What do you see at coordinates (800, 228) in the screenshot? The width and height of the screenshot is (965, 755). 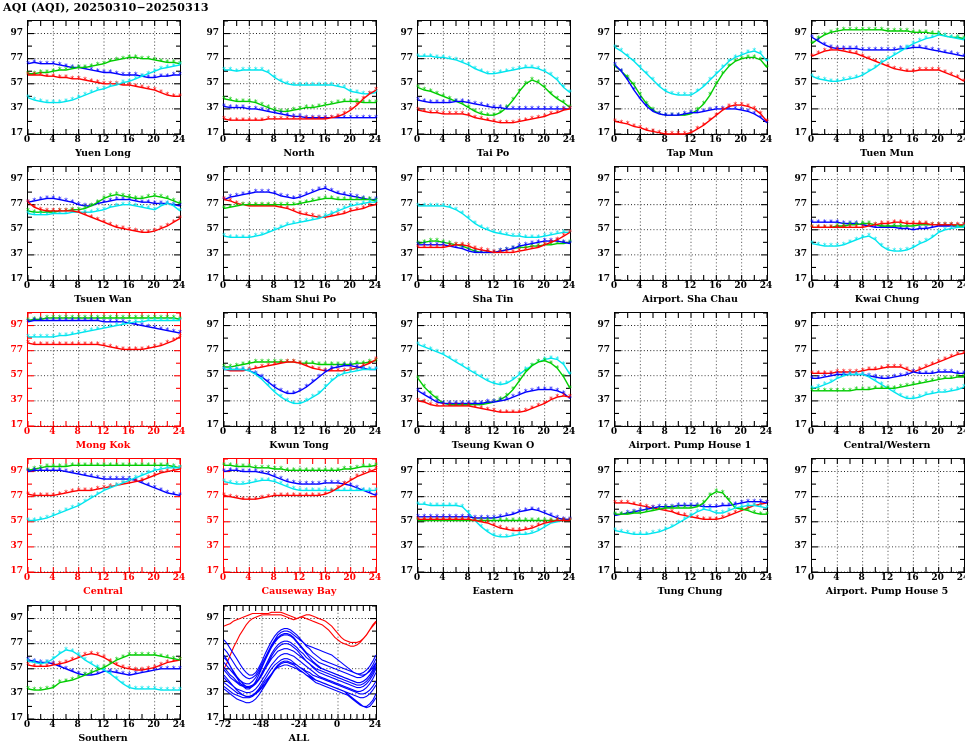 I see `y-tick-label: 57` at bounding box center [800, 228].